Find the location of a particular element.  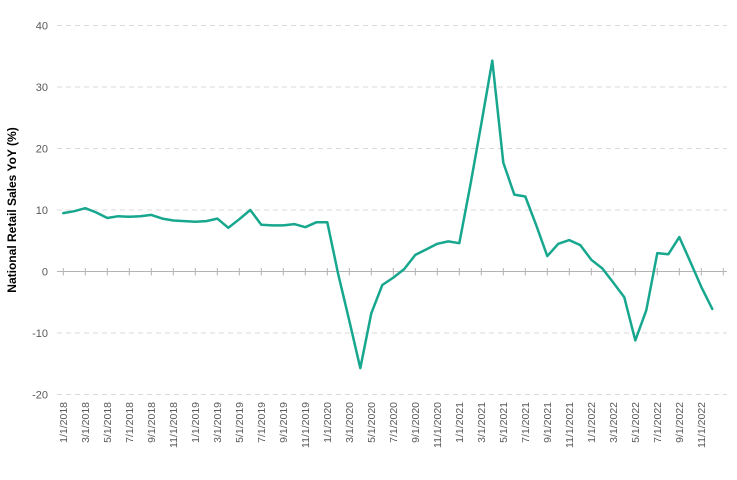

x-tick-label: 3/1/2019 is located at coordinates (218, 422).